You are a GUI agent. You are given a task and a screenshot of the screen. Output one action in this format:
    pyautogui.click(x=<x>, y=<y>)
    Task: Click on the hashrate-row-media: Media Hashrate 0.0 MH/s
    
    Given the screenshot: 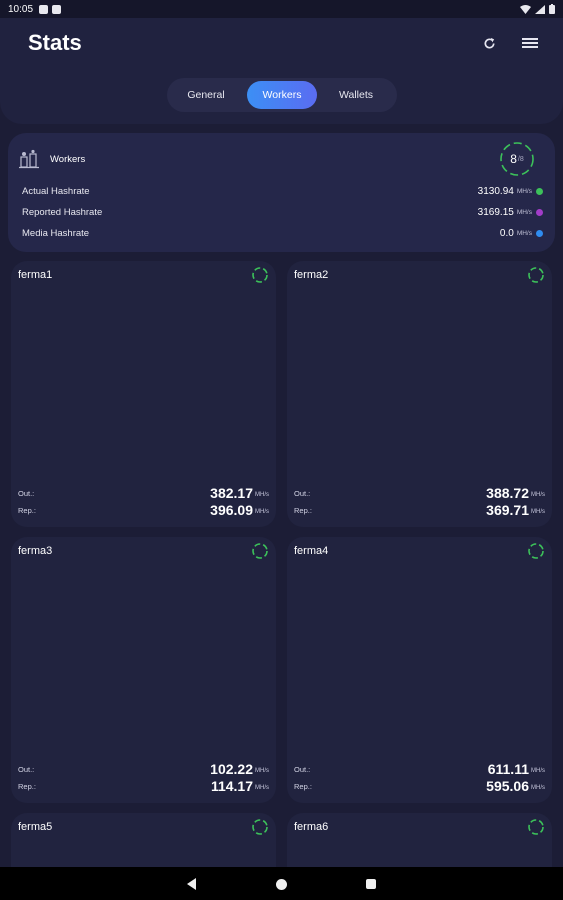 What is the action you would take?
    pyautogui.click(x=282, y=233)
    